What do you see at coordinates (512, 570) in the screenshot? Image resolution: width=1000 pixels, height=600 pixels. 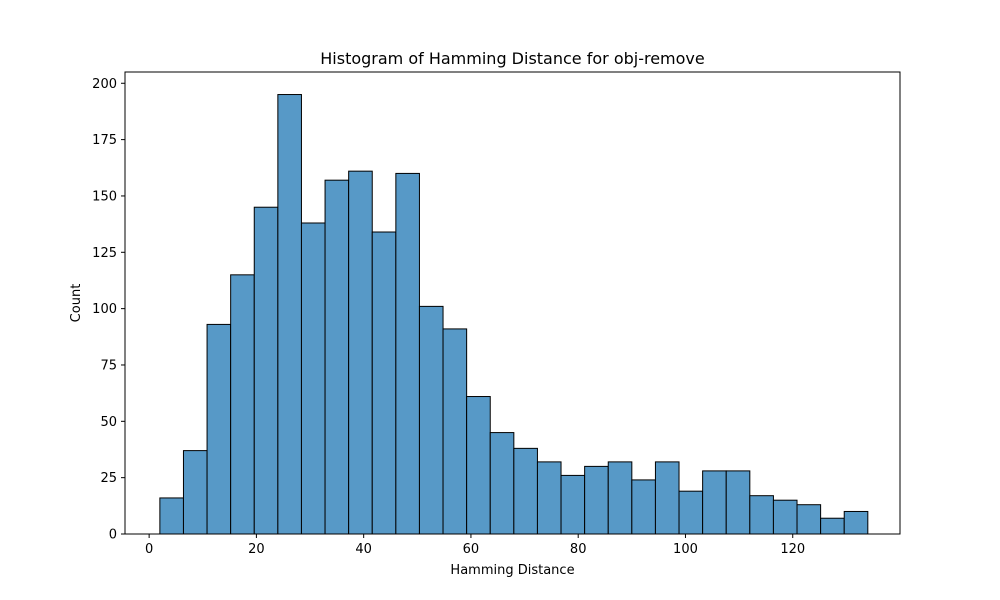 I see `x-axis-label: Hamming Distance` at bounding box center [512, 570].